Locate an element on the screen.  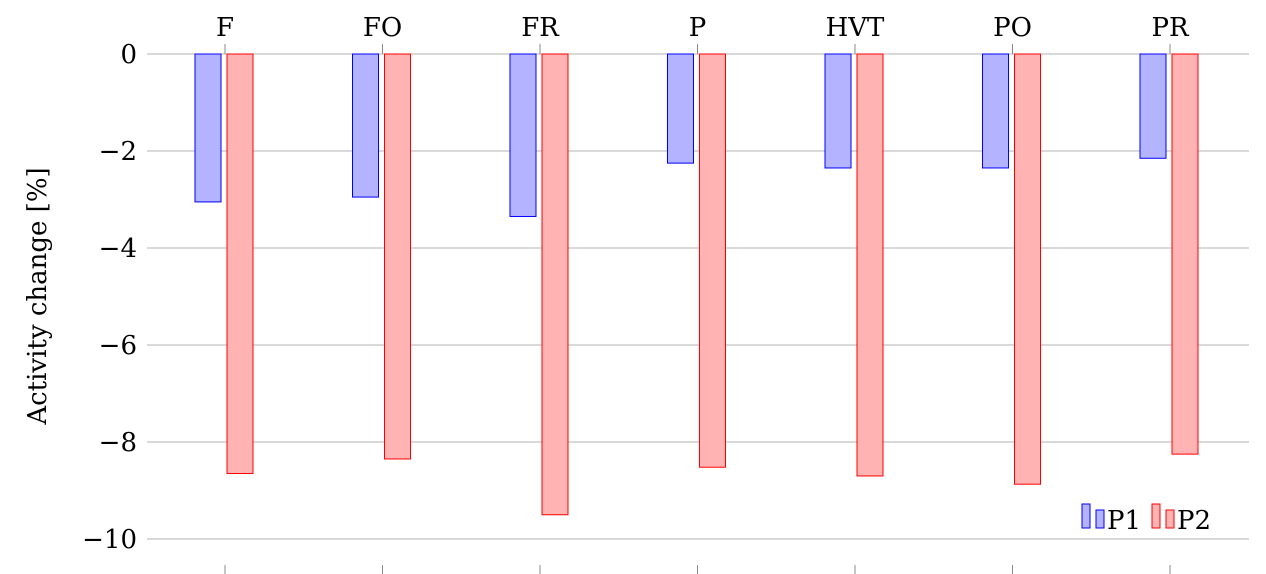
y-tick-labels: 0 −2 −4 −6 −8 −10 is located at coordinates (109, 297).